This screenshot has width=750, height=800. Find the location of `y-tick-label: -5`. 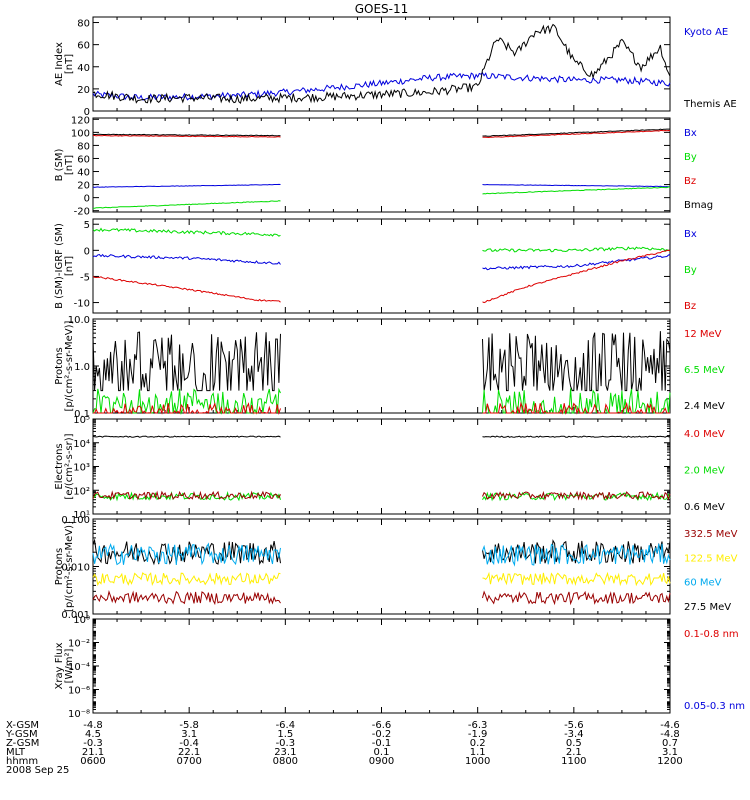

y-tick-label: -5 is located at coordinates (85, 277).